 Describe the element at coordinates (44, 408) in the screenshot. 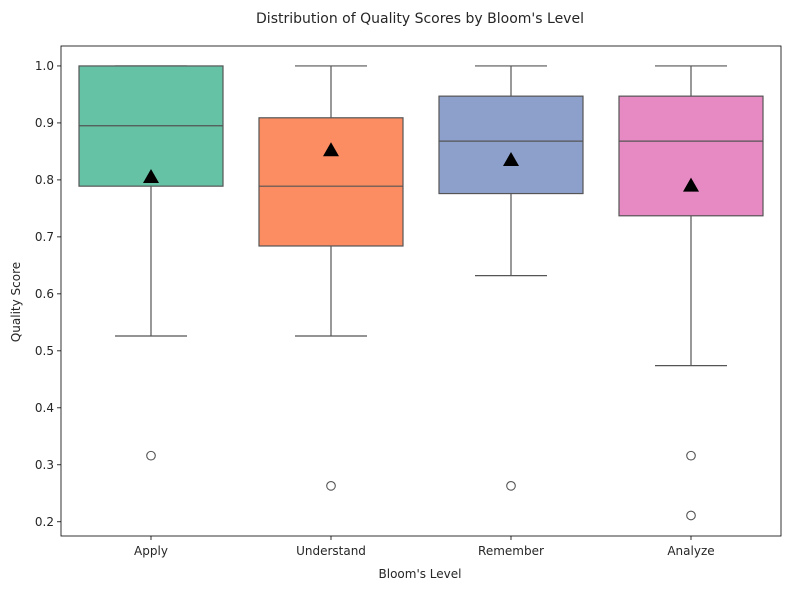

I see `y-tick-label: 0.4` at that location.